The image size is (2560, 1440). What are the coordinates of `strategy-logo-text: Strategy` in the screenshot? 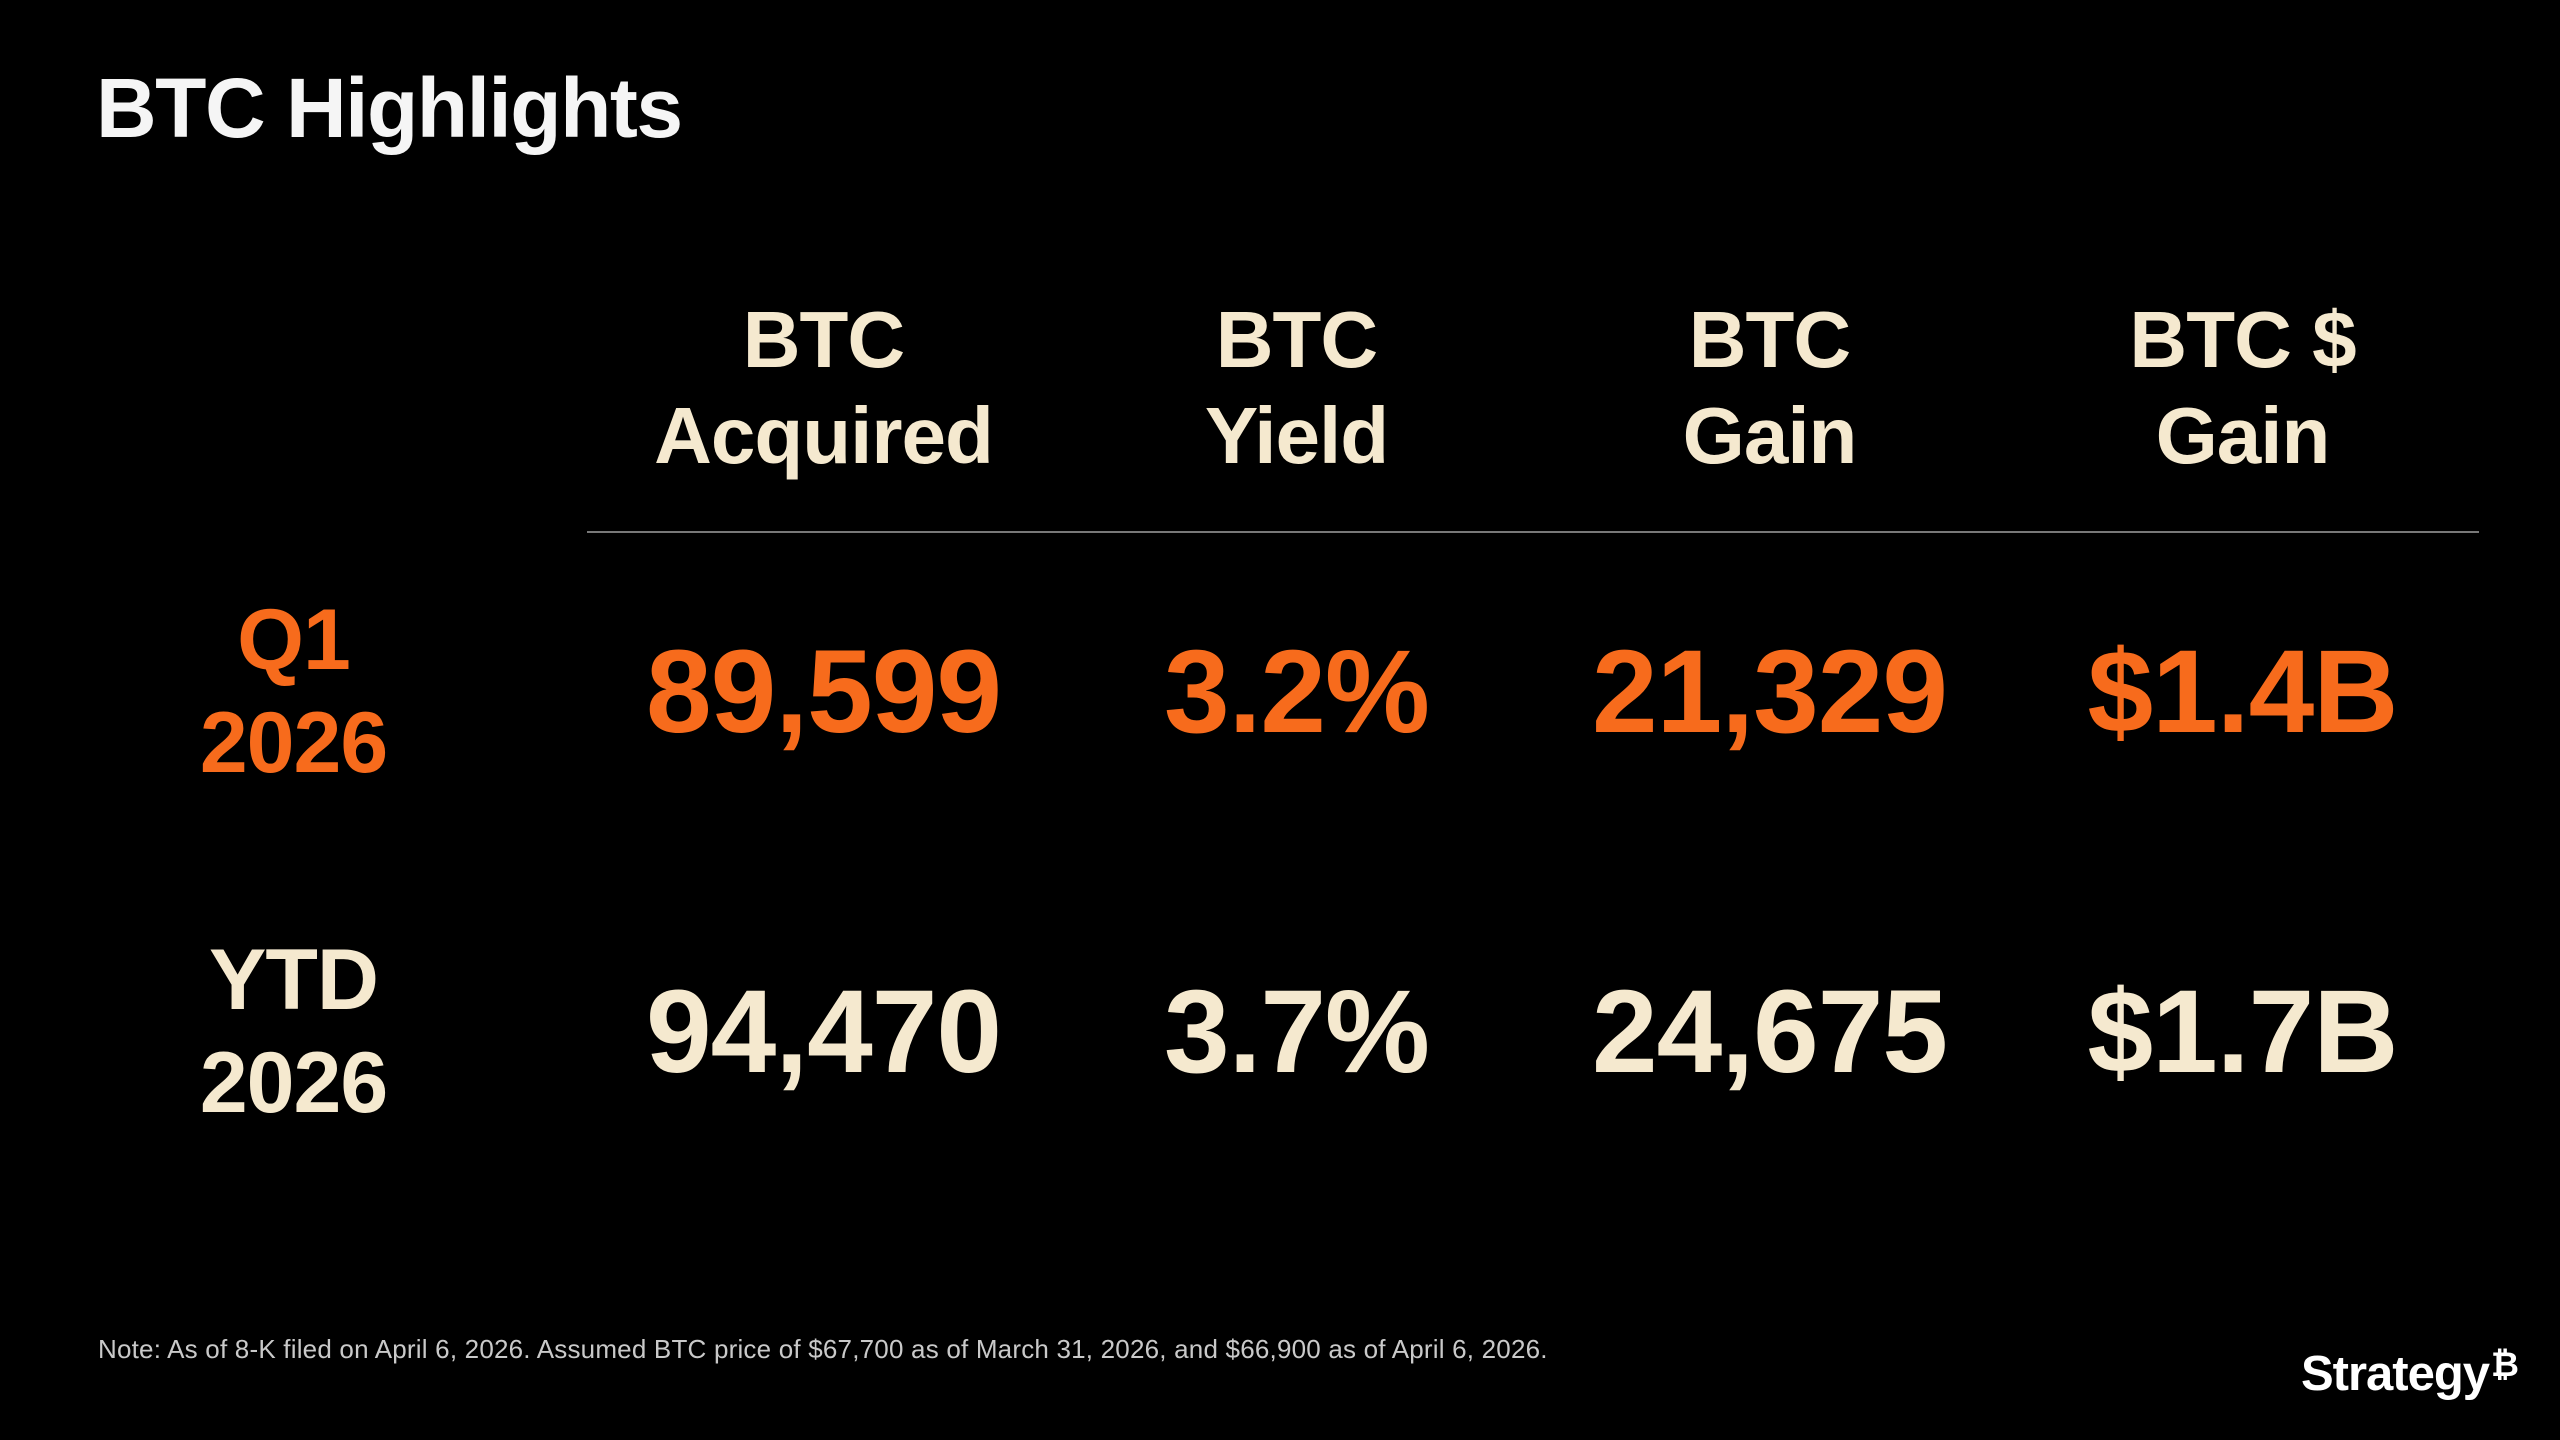 It's located at (2395, 1374).